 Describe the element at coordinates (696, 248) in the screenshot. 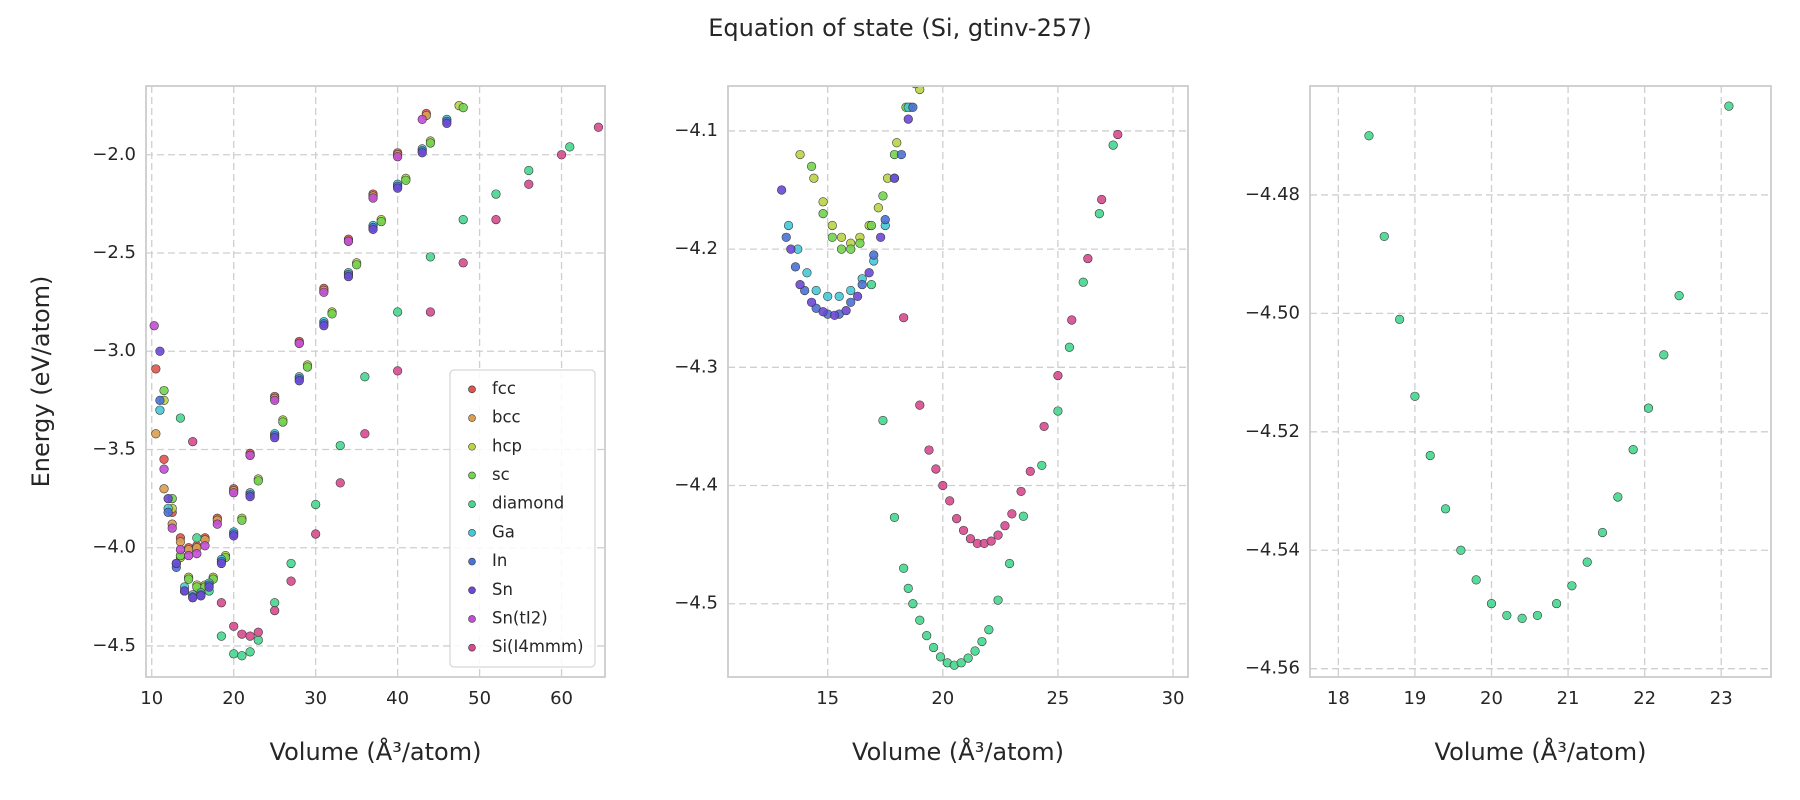

I see `y-tick-label: −4.2` at that location.